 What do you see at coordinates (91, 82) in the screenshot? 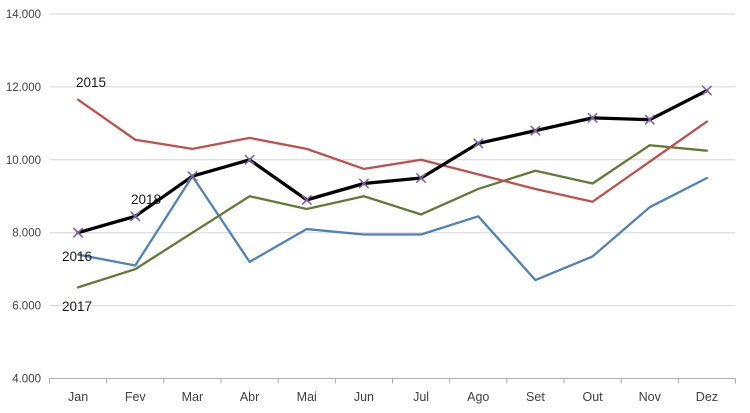
I see `series-label-2015: 2015` at bounding box center [91, 82].